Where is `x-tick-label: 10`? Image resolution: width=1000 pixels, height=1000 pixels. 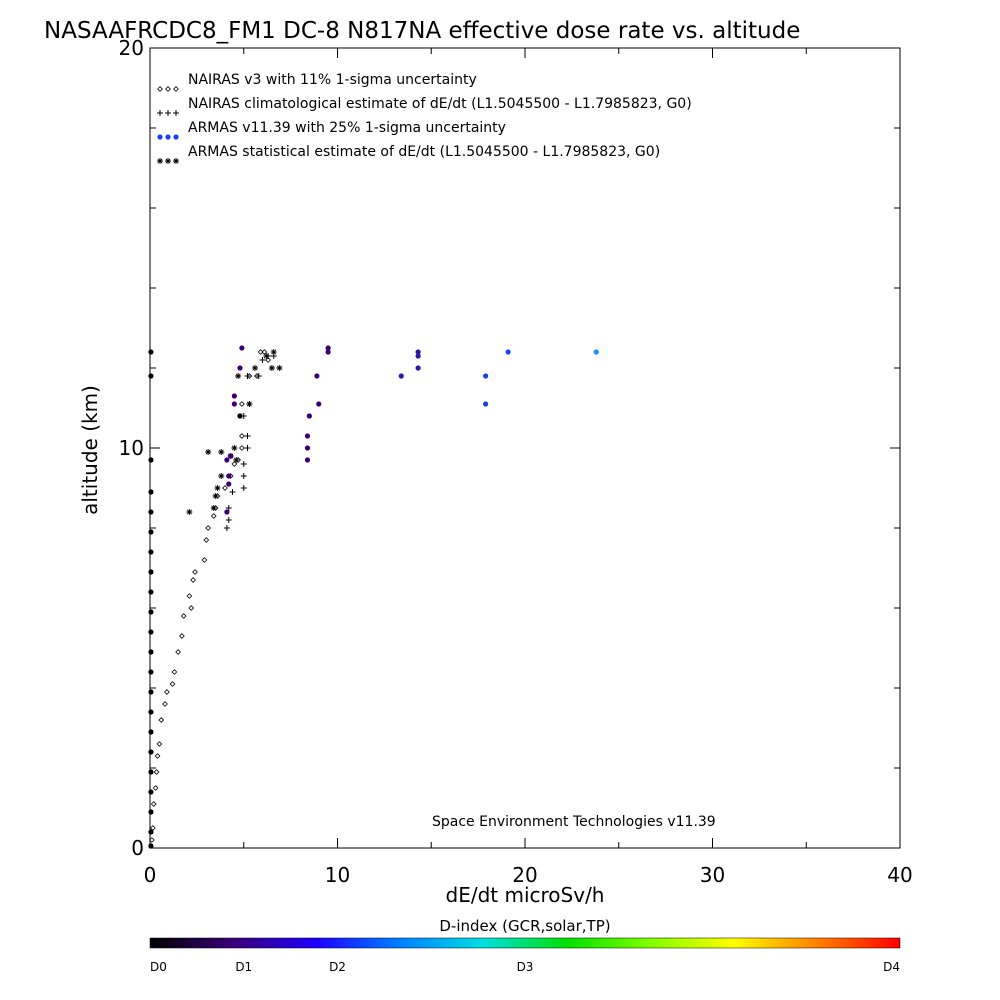
x-tick-label: 10 is located at coordinates (337, 875).